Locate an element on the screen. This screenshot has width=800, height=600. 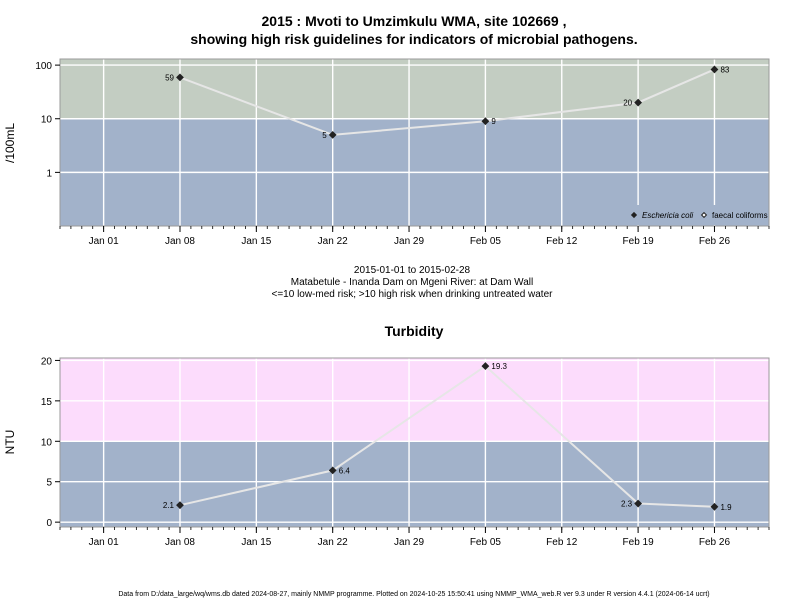
y-tick-label: 20 is located at coordinates (47, 361).